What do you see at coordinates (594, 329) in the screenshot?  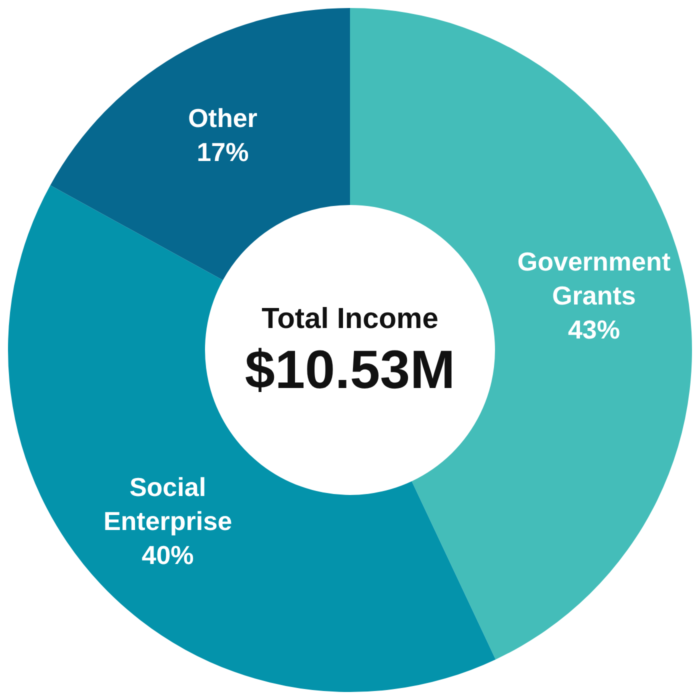 I see `data-label: 43%` at bounding box center [594, 329].